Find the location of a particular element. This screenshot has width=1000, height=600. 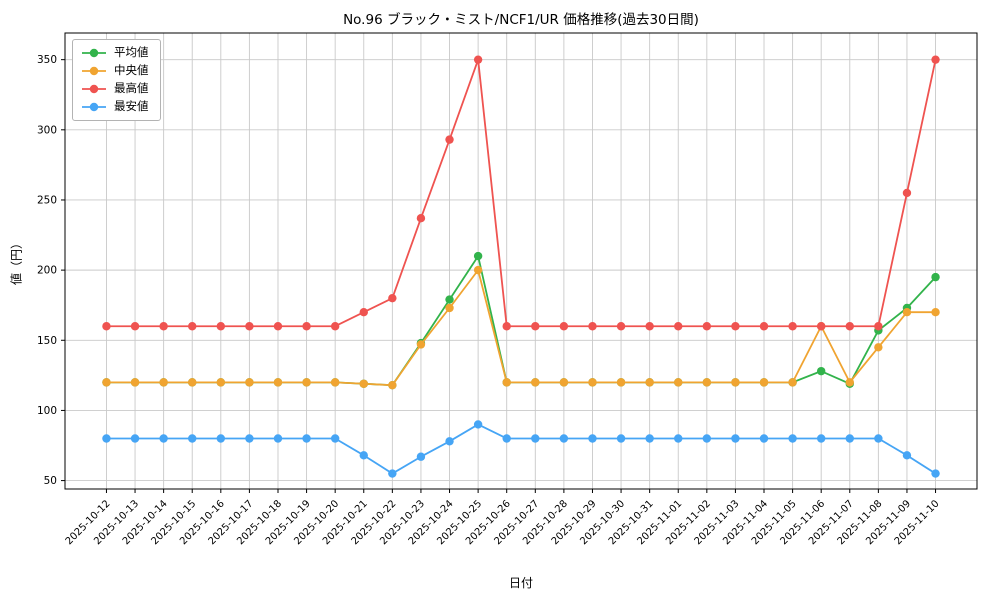

y-tick-label: 350 is located at coordinates (47, 60).